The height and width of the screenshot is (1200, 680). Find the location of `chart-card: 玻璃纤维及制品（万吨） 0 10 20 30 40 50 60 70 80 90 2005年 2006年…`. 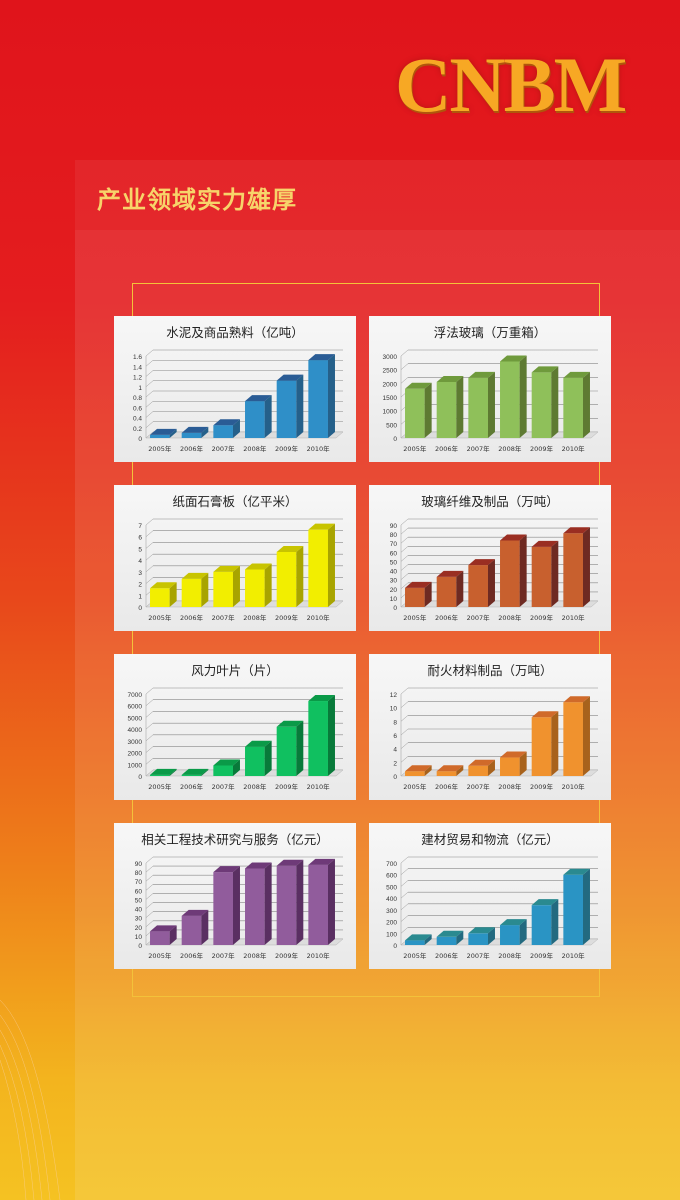

chart-card: 玻璃纤维及制品（万吨） 0 10 20 30 40 50 60 70 80 90 2005年 2006年… is located at coordinates (490, 558).